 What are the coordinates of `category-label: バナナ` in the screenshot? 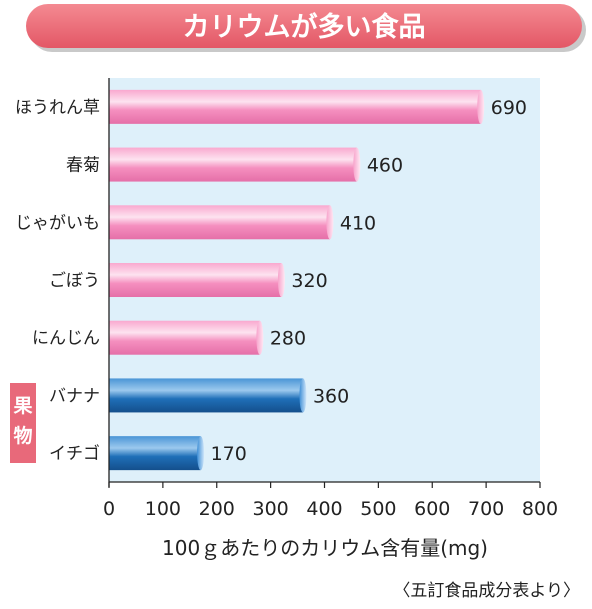 It's located at (74, 396).